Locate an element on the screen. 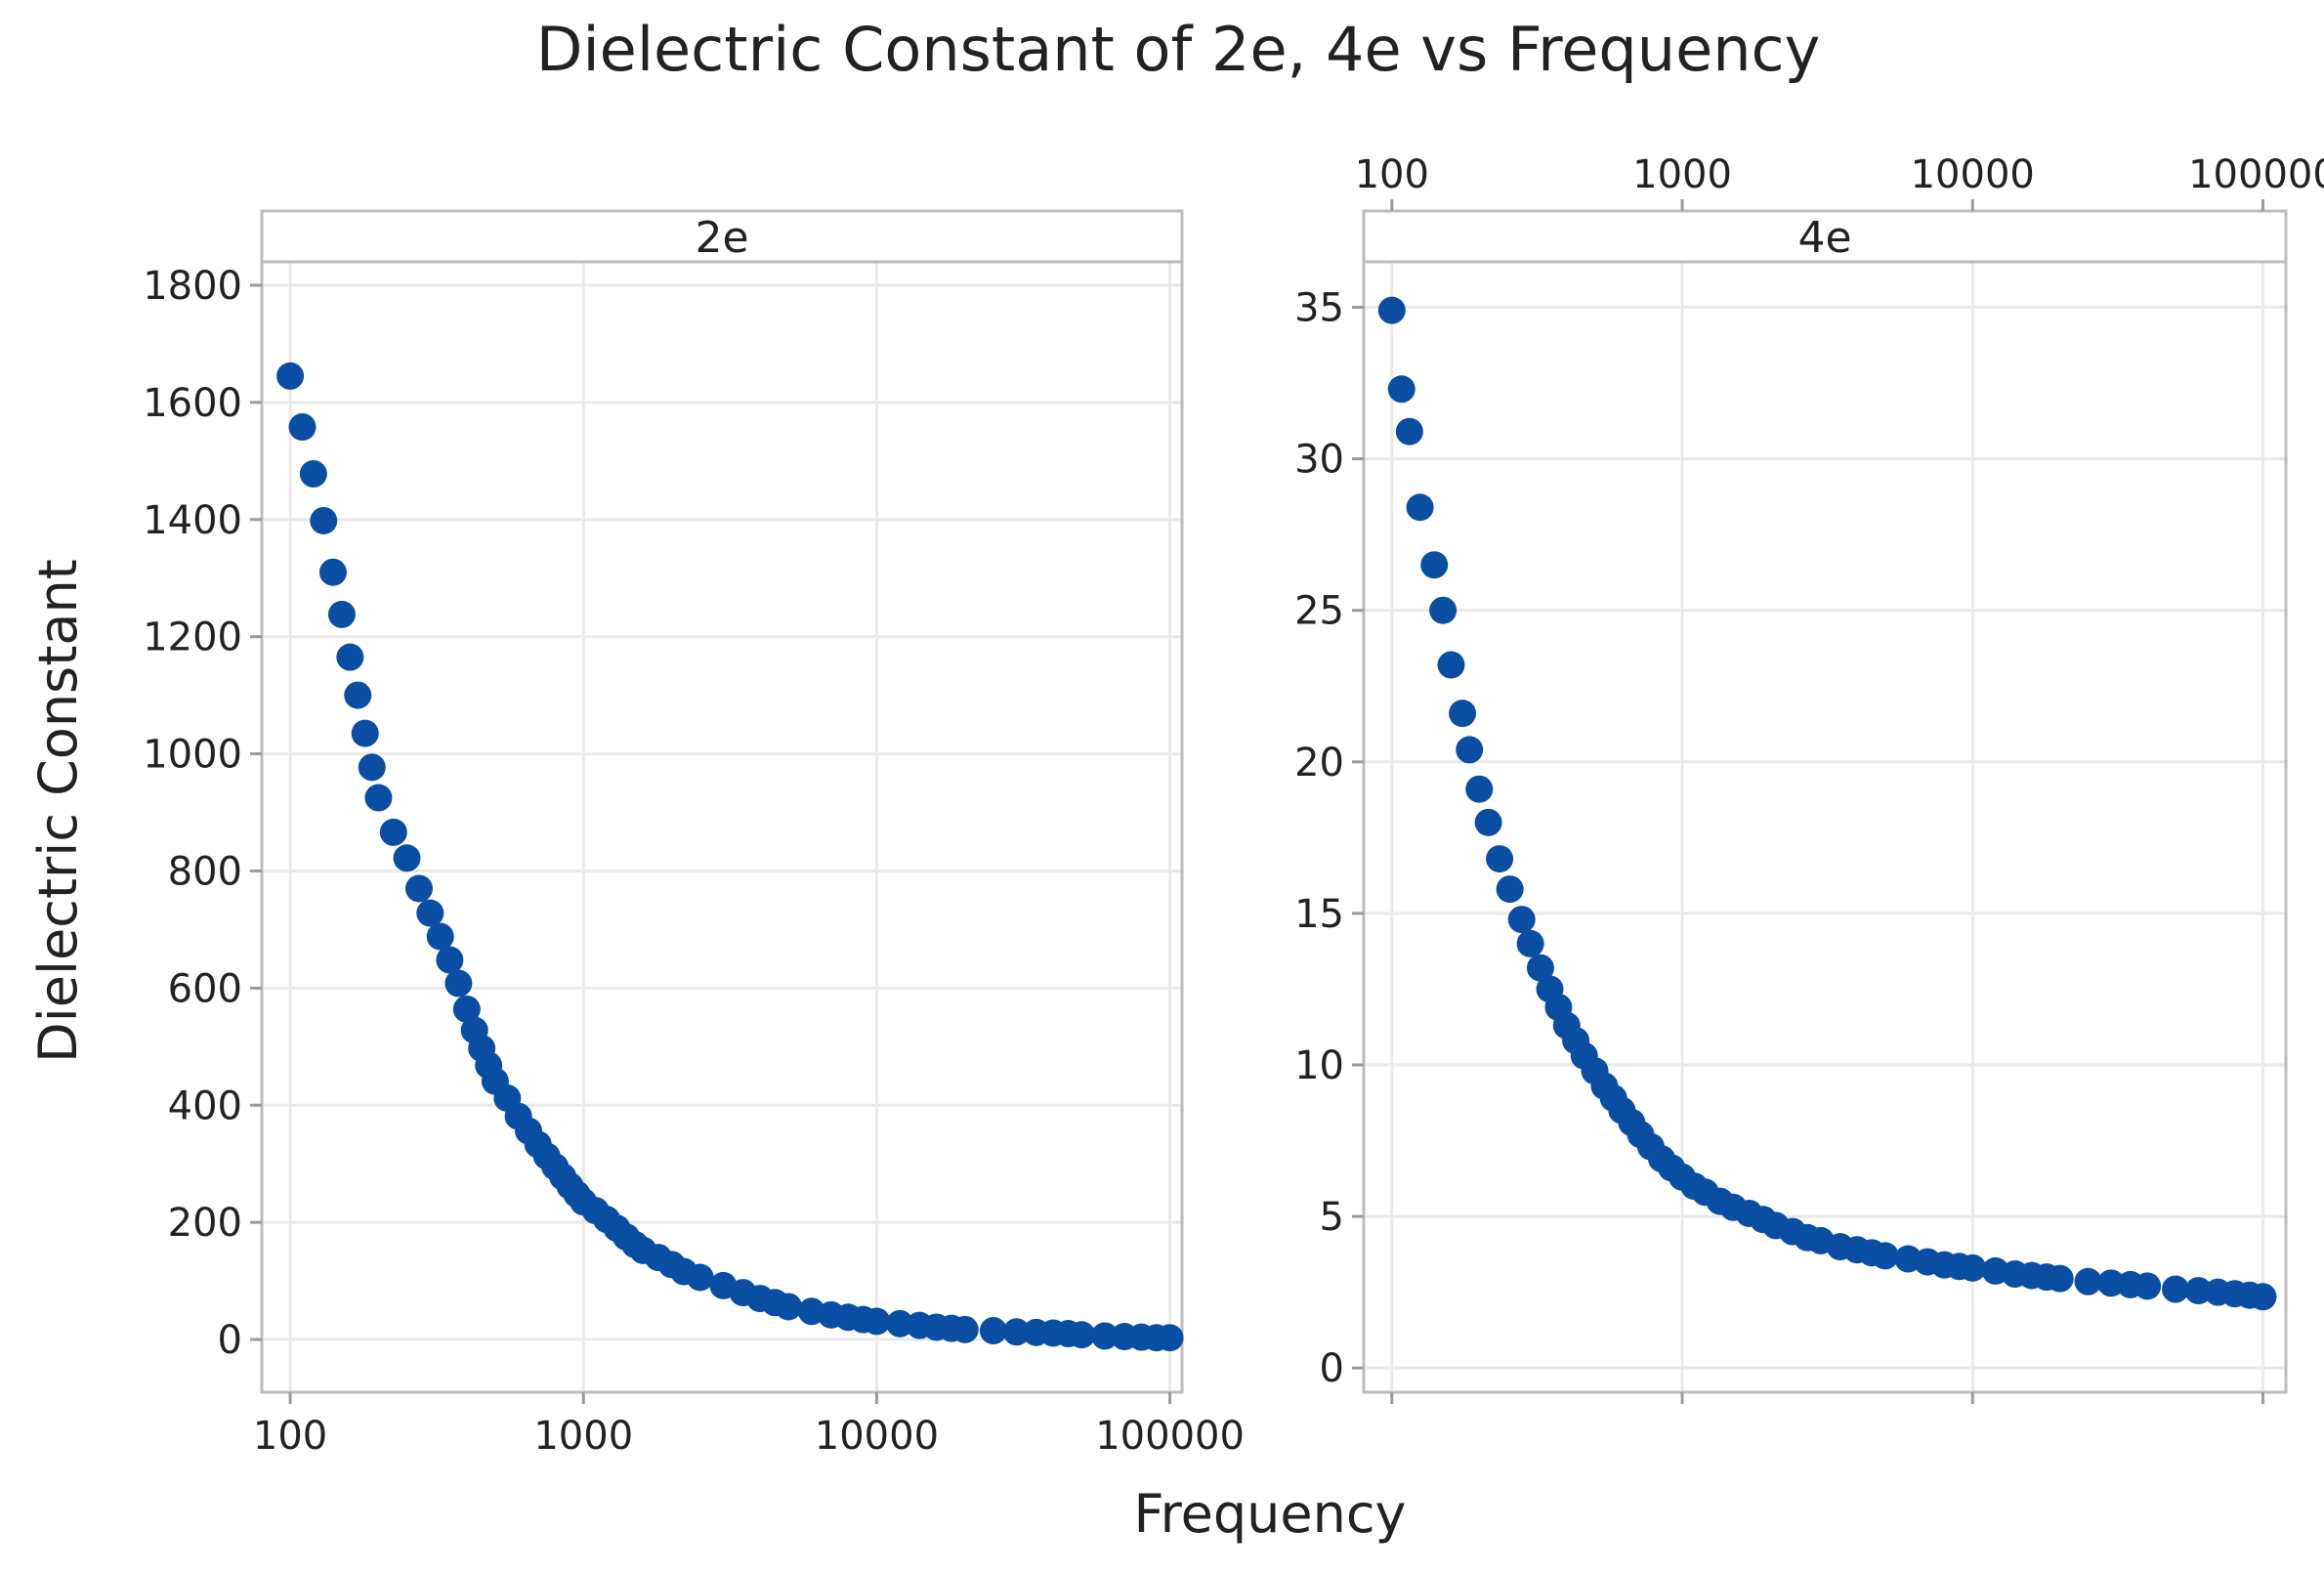 The width and height of the screenshot is (2324, 1571). y-tick-label: 800 is located at coordinates (205, 871).